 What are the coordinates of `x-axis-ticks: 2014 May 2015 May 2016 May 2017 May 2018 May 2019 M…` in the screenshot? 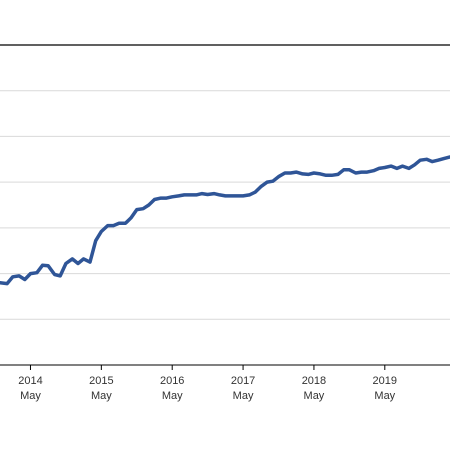 It's located at (234, 383).